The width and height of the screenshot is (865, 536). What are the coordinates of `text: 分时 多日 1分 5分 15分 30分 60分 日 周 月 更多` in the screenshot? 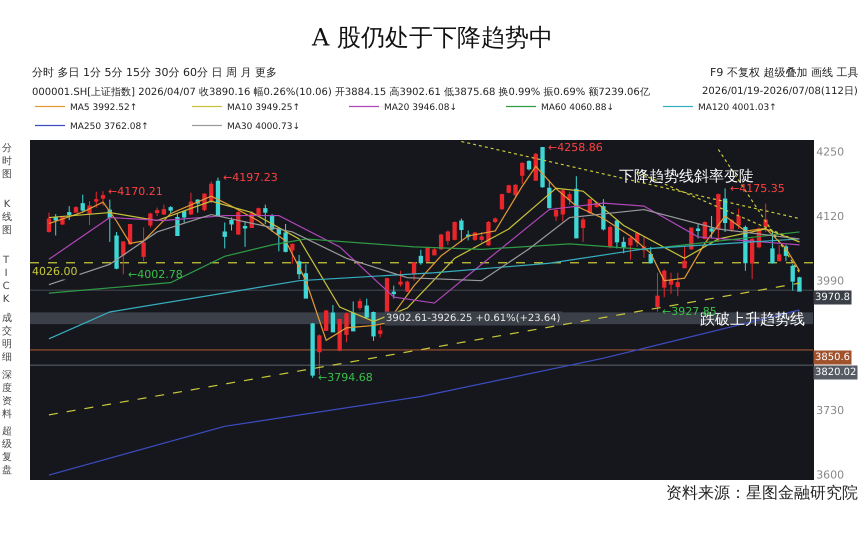 It's located at (154, 72).